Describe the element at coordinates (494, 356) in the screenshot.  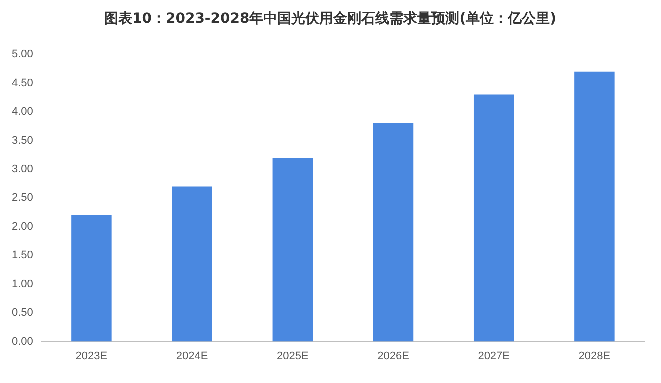
I see `x-tick-label: 2027E` at that location.